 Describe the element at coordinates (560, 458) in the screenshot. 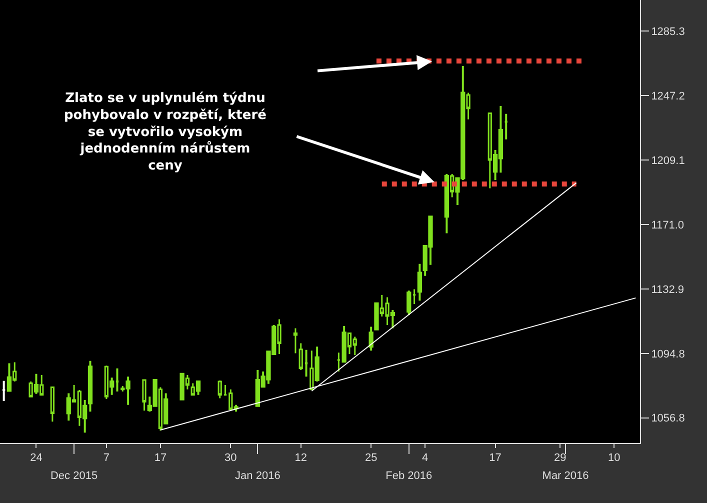

I see `x-tick-label: 29` at that location.